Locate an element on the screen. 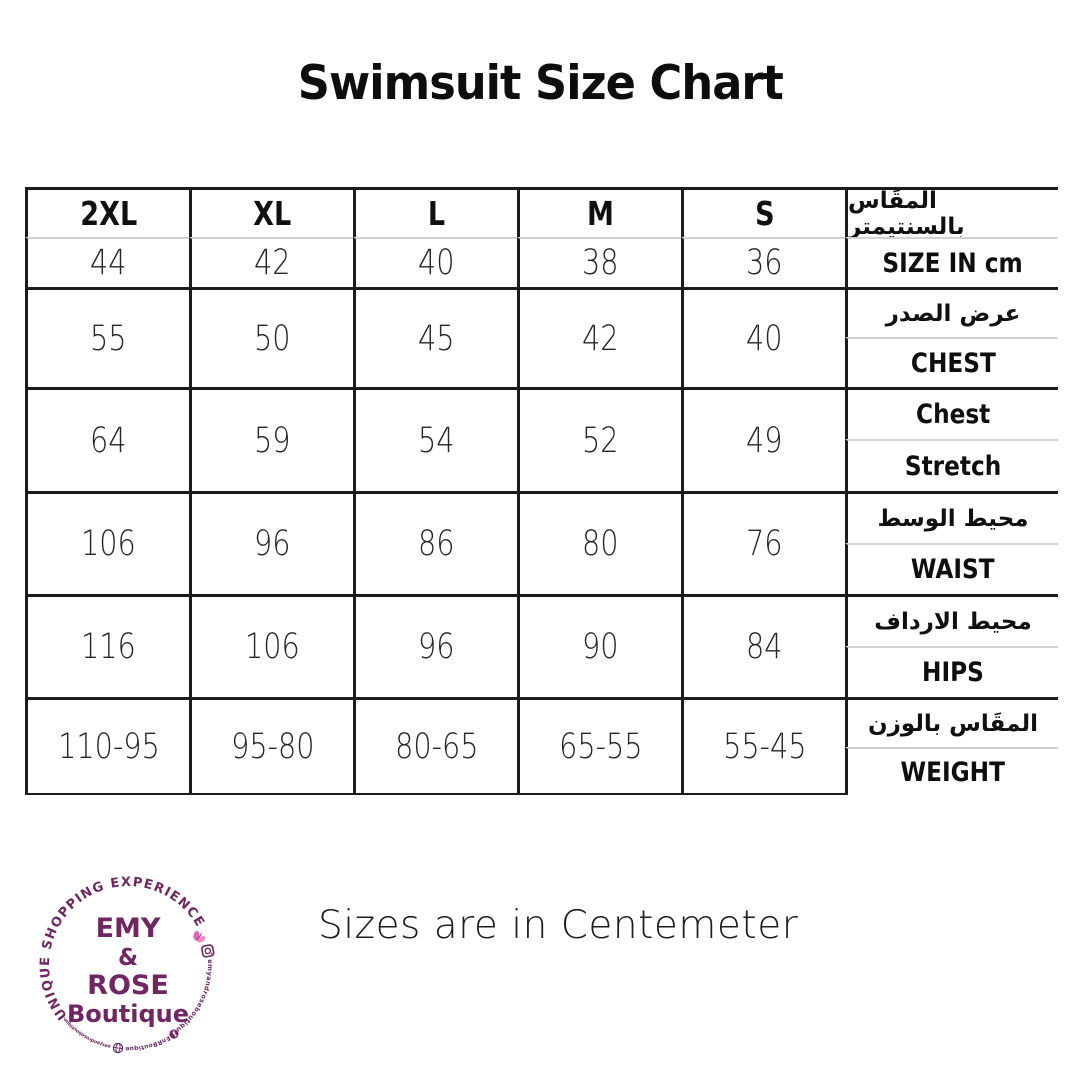  value-cell: 86 is located at coordinates (435, 542).